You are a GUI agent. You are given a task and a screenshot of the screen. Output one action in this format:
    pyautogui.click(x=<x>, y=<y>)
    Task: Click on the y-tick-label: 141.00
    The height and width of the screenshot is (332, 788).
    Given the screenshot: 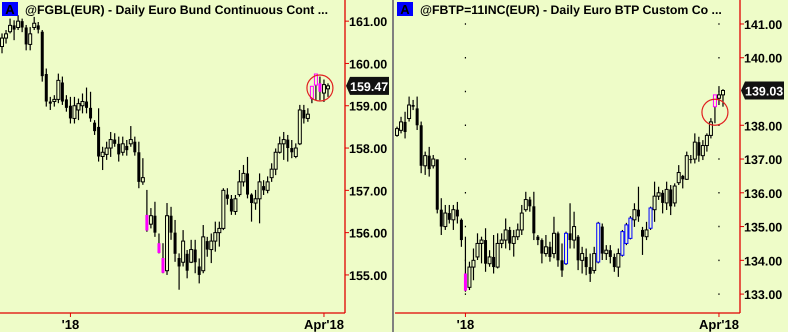 What is the action you would take?
    pyautogui.click(x=763, y=25)
    